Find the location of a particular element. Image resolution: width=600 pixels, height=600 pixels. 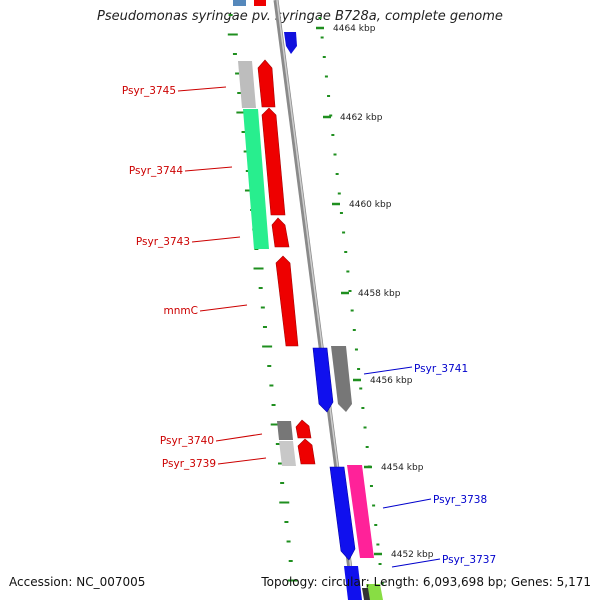

gene-label: Psyr_3739 is located at coordinates (189, 464).